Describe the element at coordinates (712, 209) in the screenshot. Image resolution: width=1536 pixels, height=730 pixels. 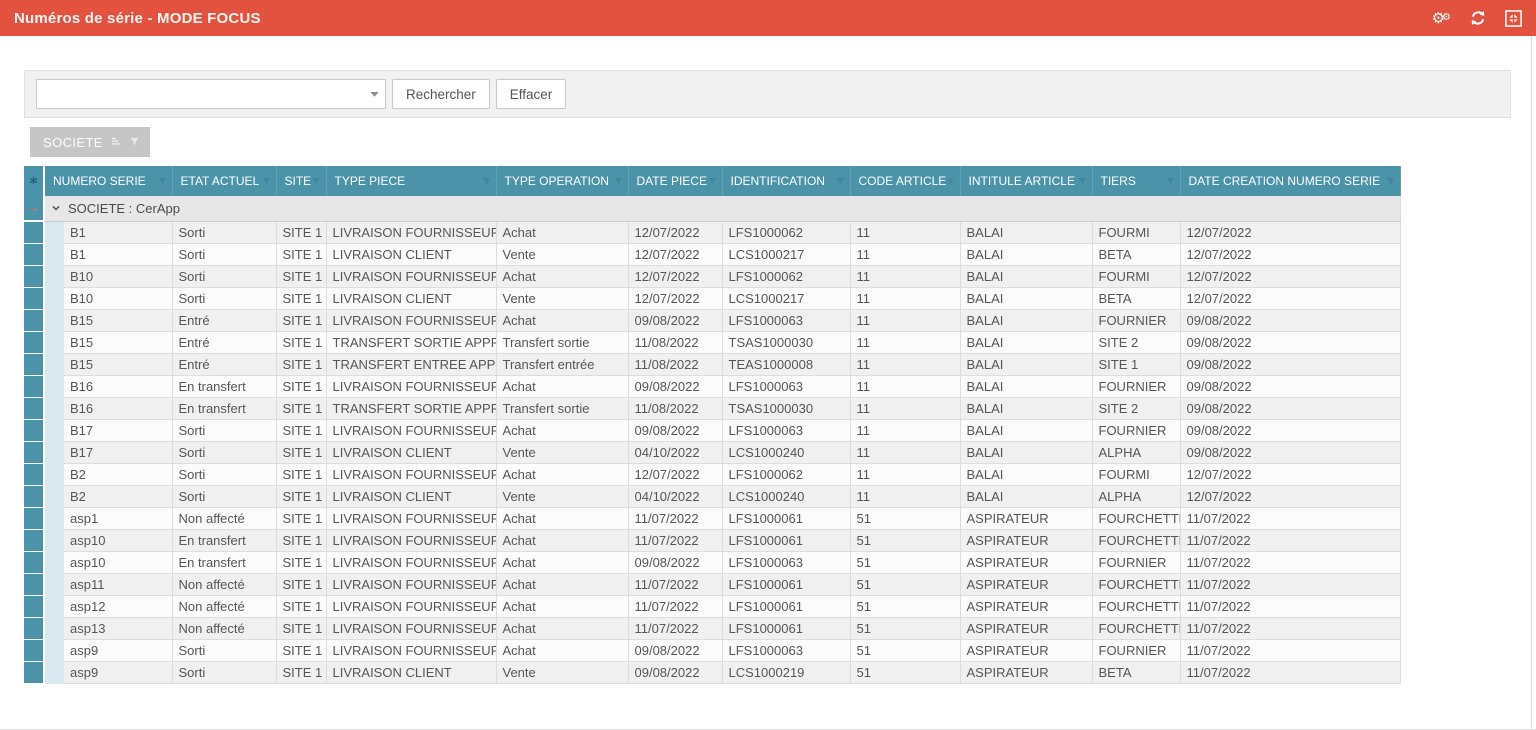
I see `group-row: → SOCIETE : CerApp` at that location.